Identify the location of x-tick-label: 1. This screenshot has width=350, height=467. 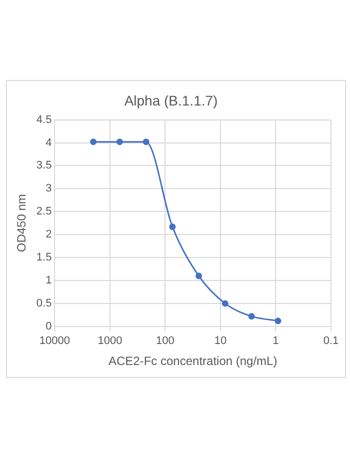
(275, 341).